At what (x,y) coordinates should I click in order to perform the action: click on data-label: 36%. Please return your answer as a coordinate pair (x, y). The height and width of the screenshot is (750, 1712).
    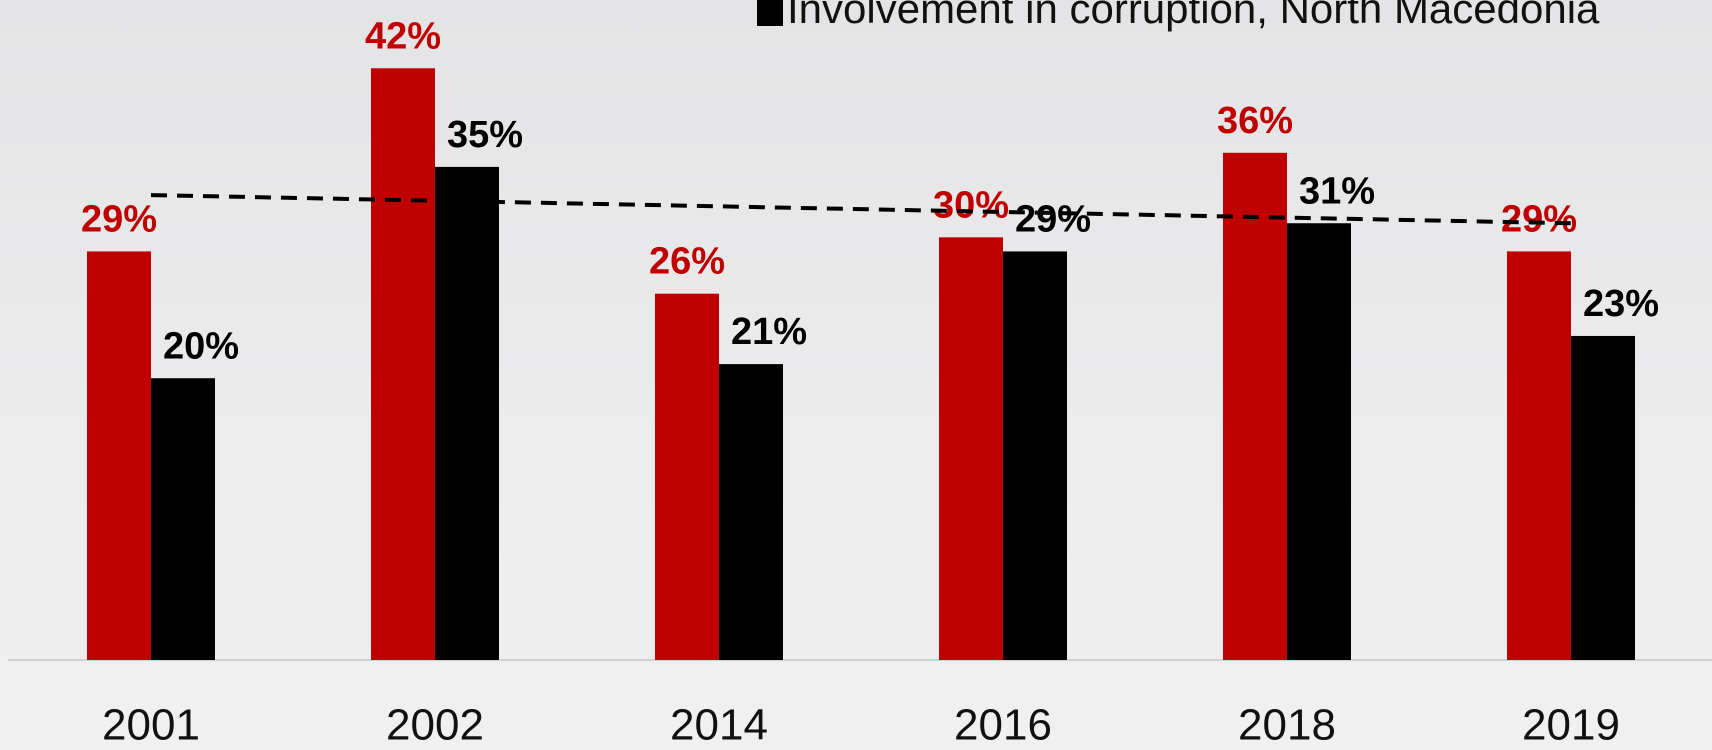
    Looking at the image, I should click on (1255, 121).